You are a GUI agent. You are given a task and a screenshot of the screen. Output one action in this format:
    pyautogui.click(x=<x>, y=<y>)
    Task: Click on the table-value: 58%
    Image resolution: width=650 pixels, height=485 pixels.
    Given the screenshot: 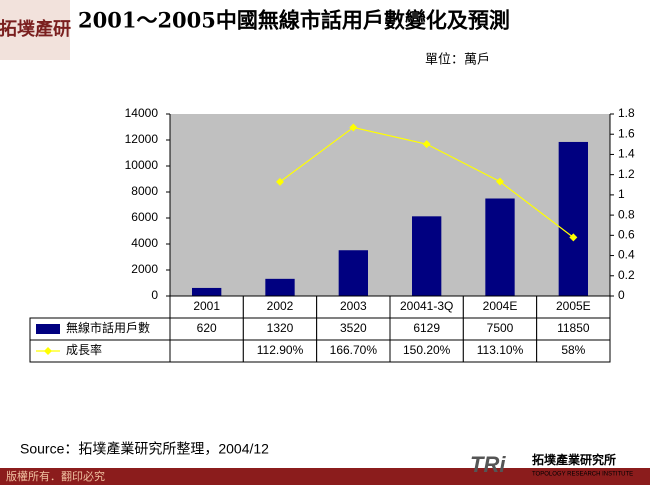 What is the action you would take?
    pyautogui.click(x=573, y=350)
    